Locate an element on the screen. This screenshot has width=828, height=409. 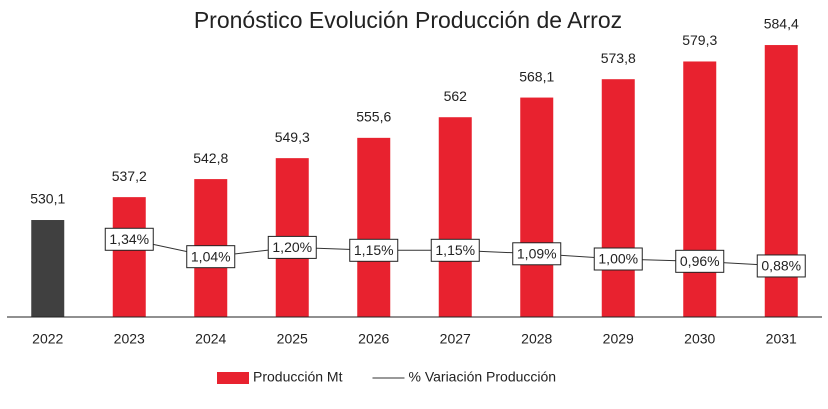
data-label: 1,20% is located at coordinates (292, 247).